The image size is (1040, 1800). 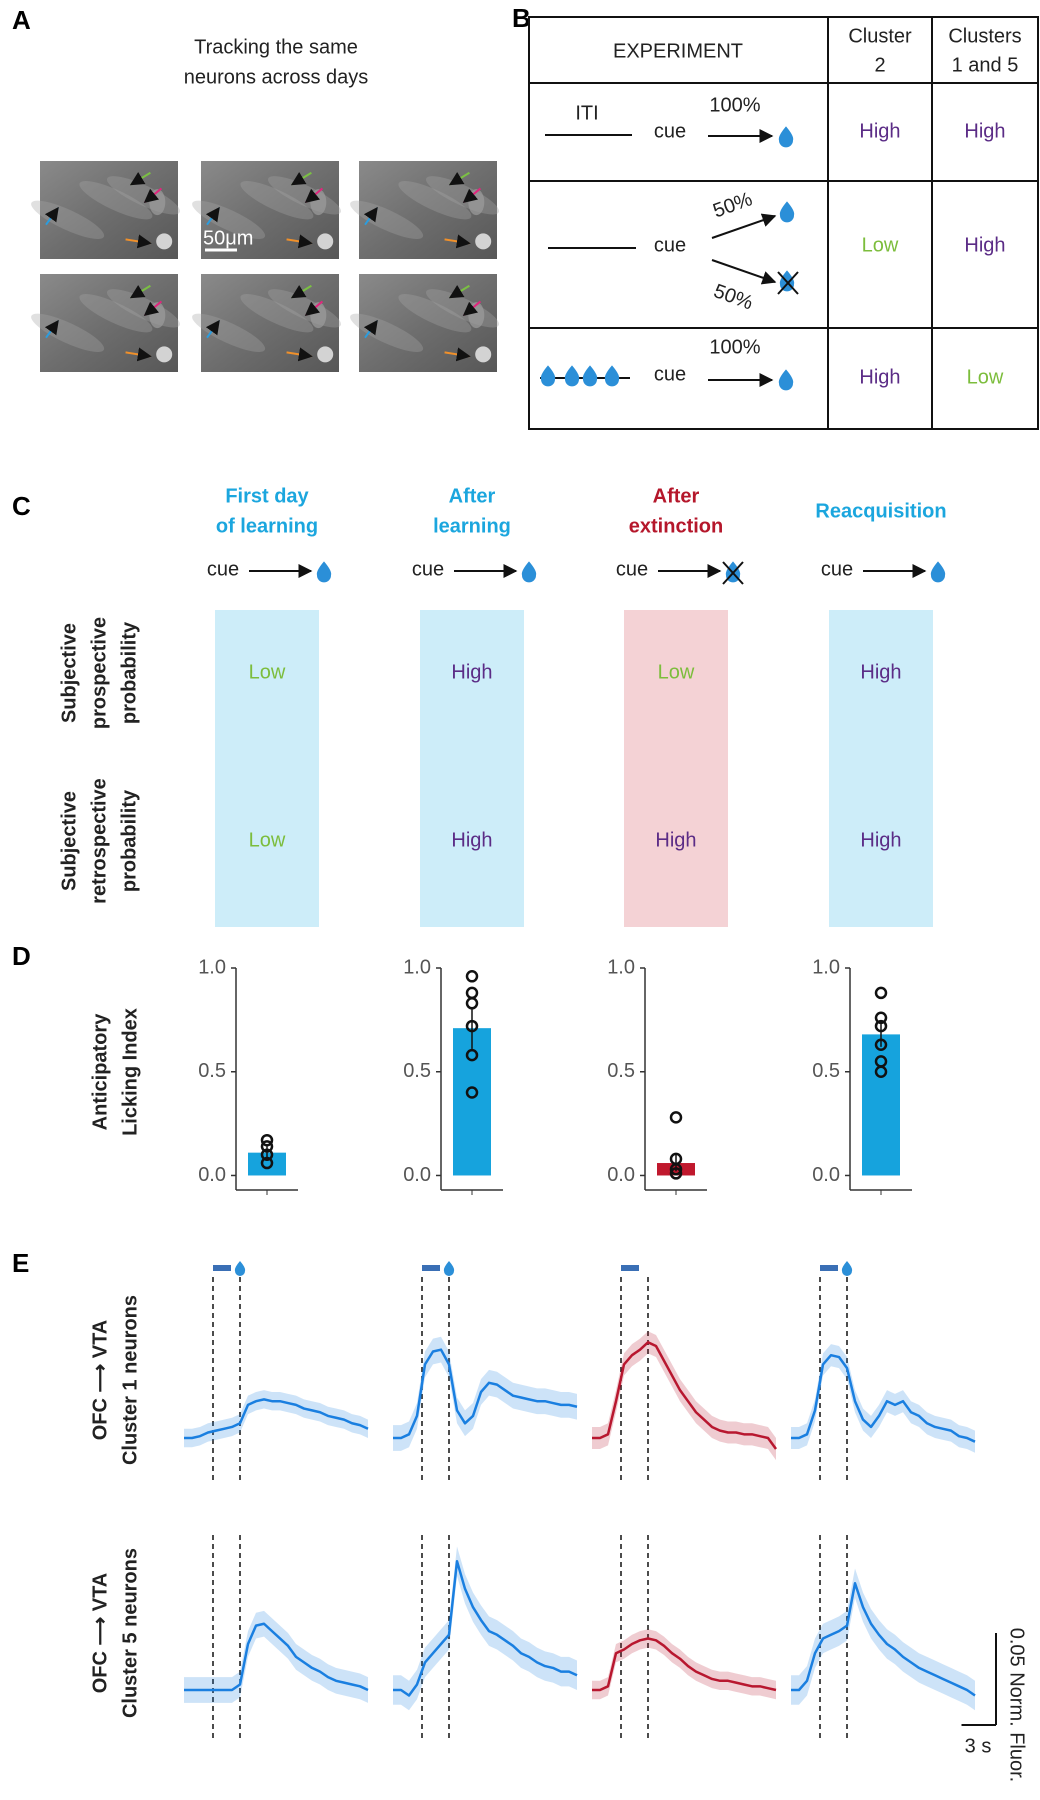 I want to click on row-label: retrospective, so click(x=99, y=841).